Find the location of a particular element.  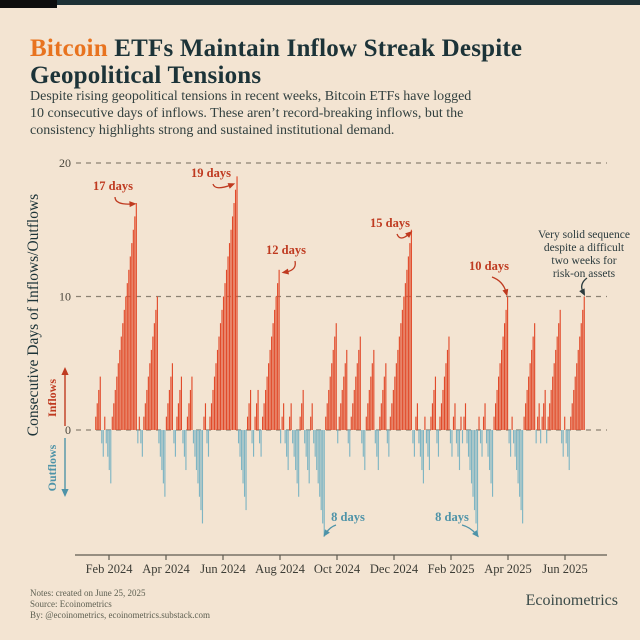

top-left-black-tab is located at coordinates (28, 4).